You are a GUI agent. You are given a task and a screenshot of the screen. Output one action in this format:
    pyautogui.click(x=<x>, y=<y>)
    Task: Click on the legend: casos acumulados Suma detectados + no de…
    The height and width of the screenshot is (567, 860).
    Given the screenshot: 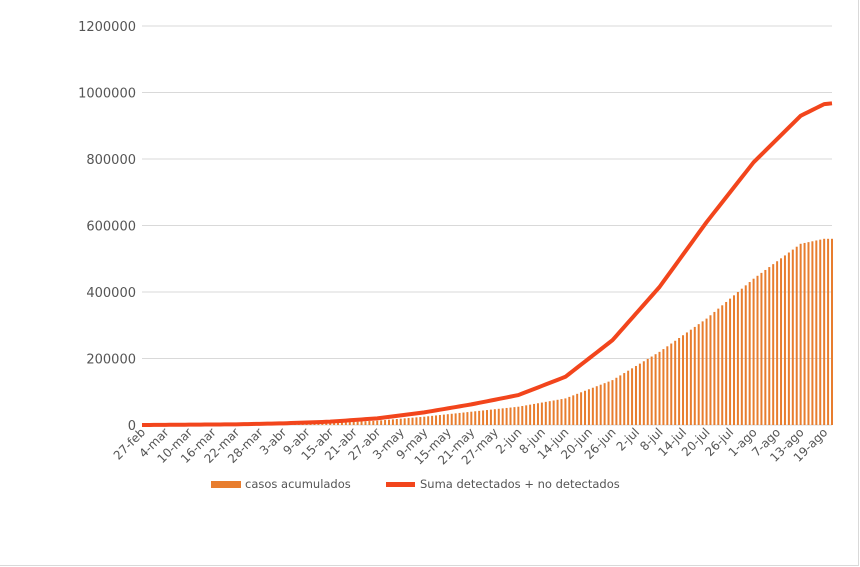 What is the action you would take?
    pyautogui.click(x=415, y=484)
    